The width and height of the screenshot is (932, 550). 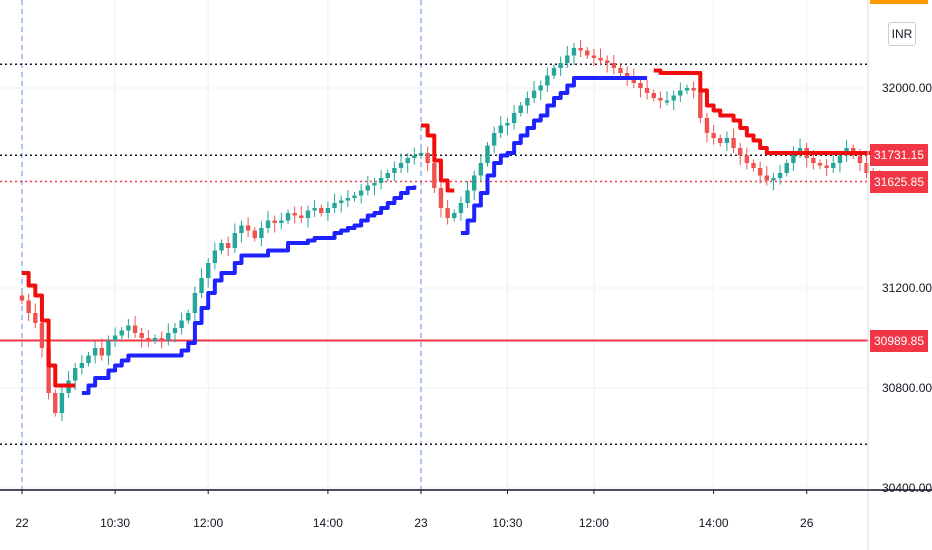 What do you see at coordinates (899, 155) in the screenshot?
I see `price-tag: 31731.15` at bounding box center [899, 155].